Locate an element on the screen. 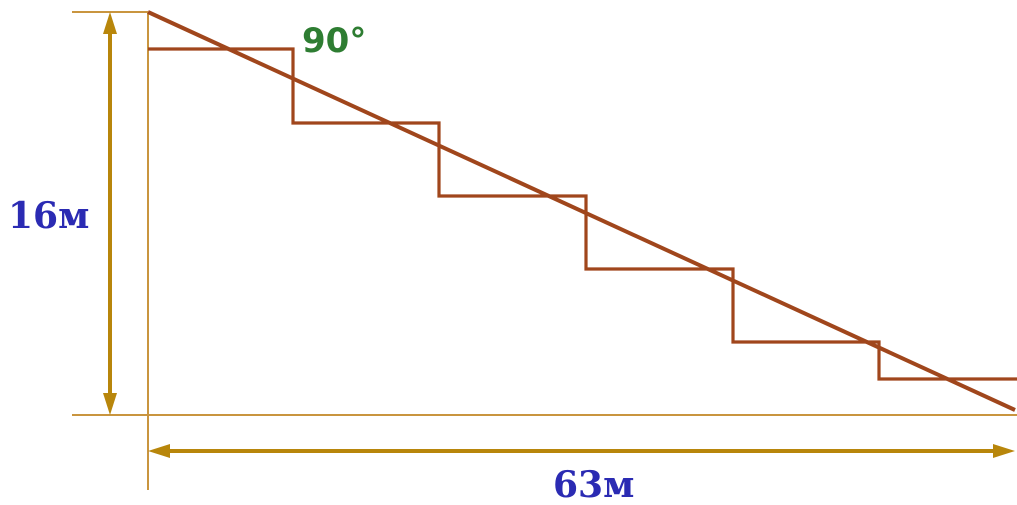 The width and height of the screenshot is (1017, 505). width-arrow-left is located at coordinates (159, 451).